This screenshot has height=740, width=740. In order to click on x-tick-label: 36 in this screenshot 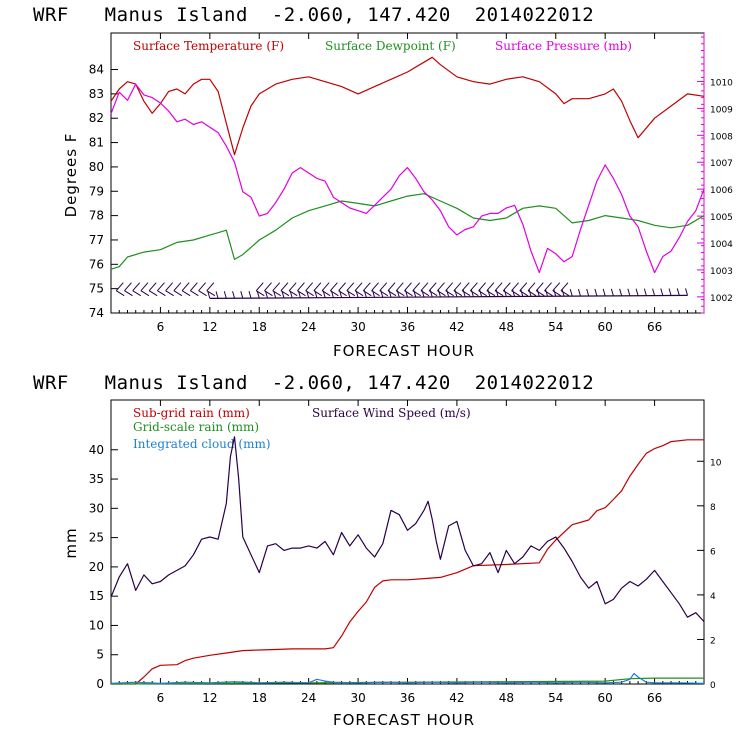, I will do `click(407, 327)`.